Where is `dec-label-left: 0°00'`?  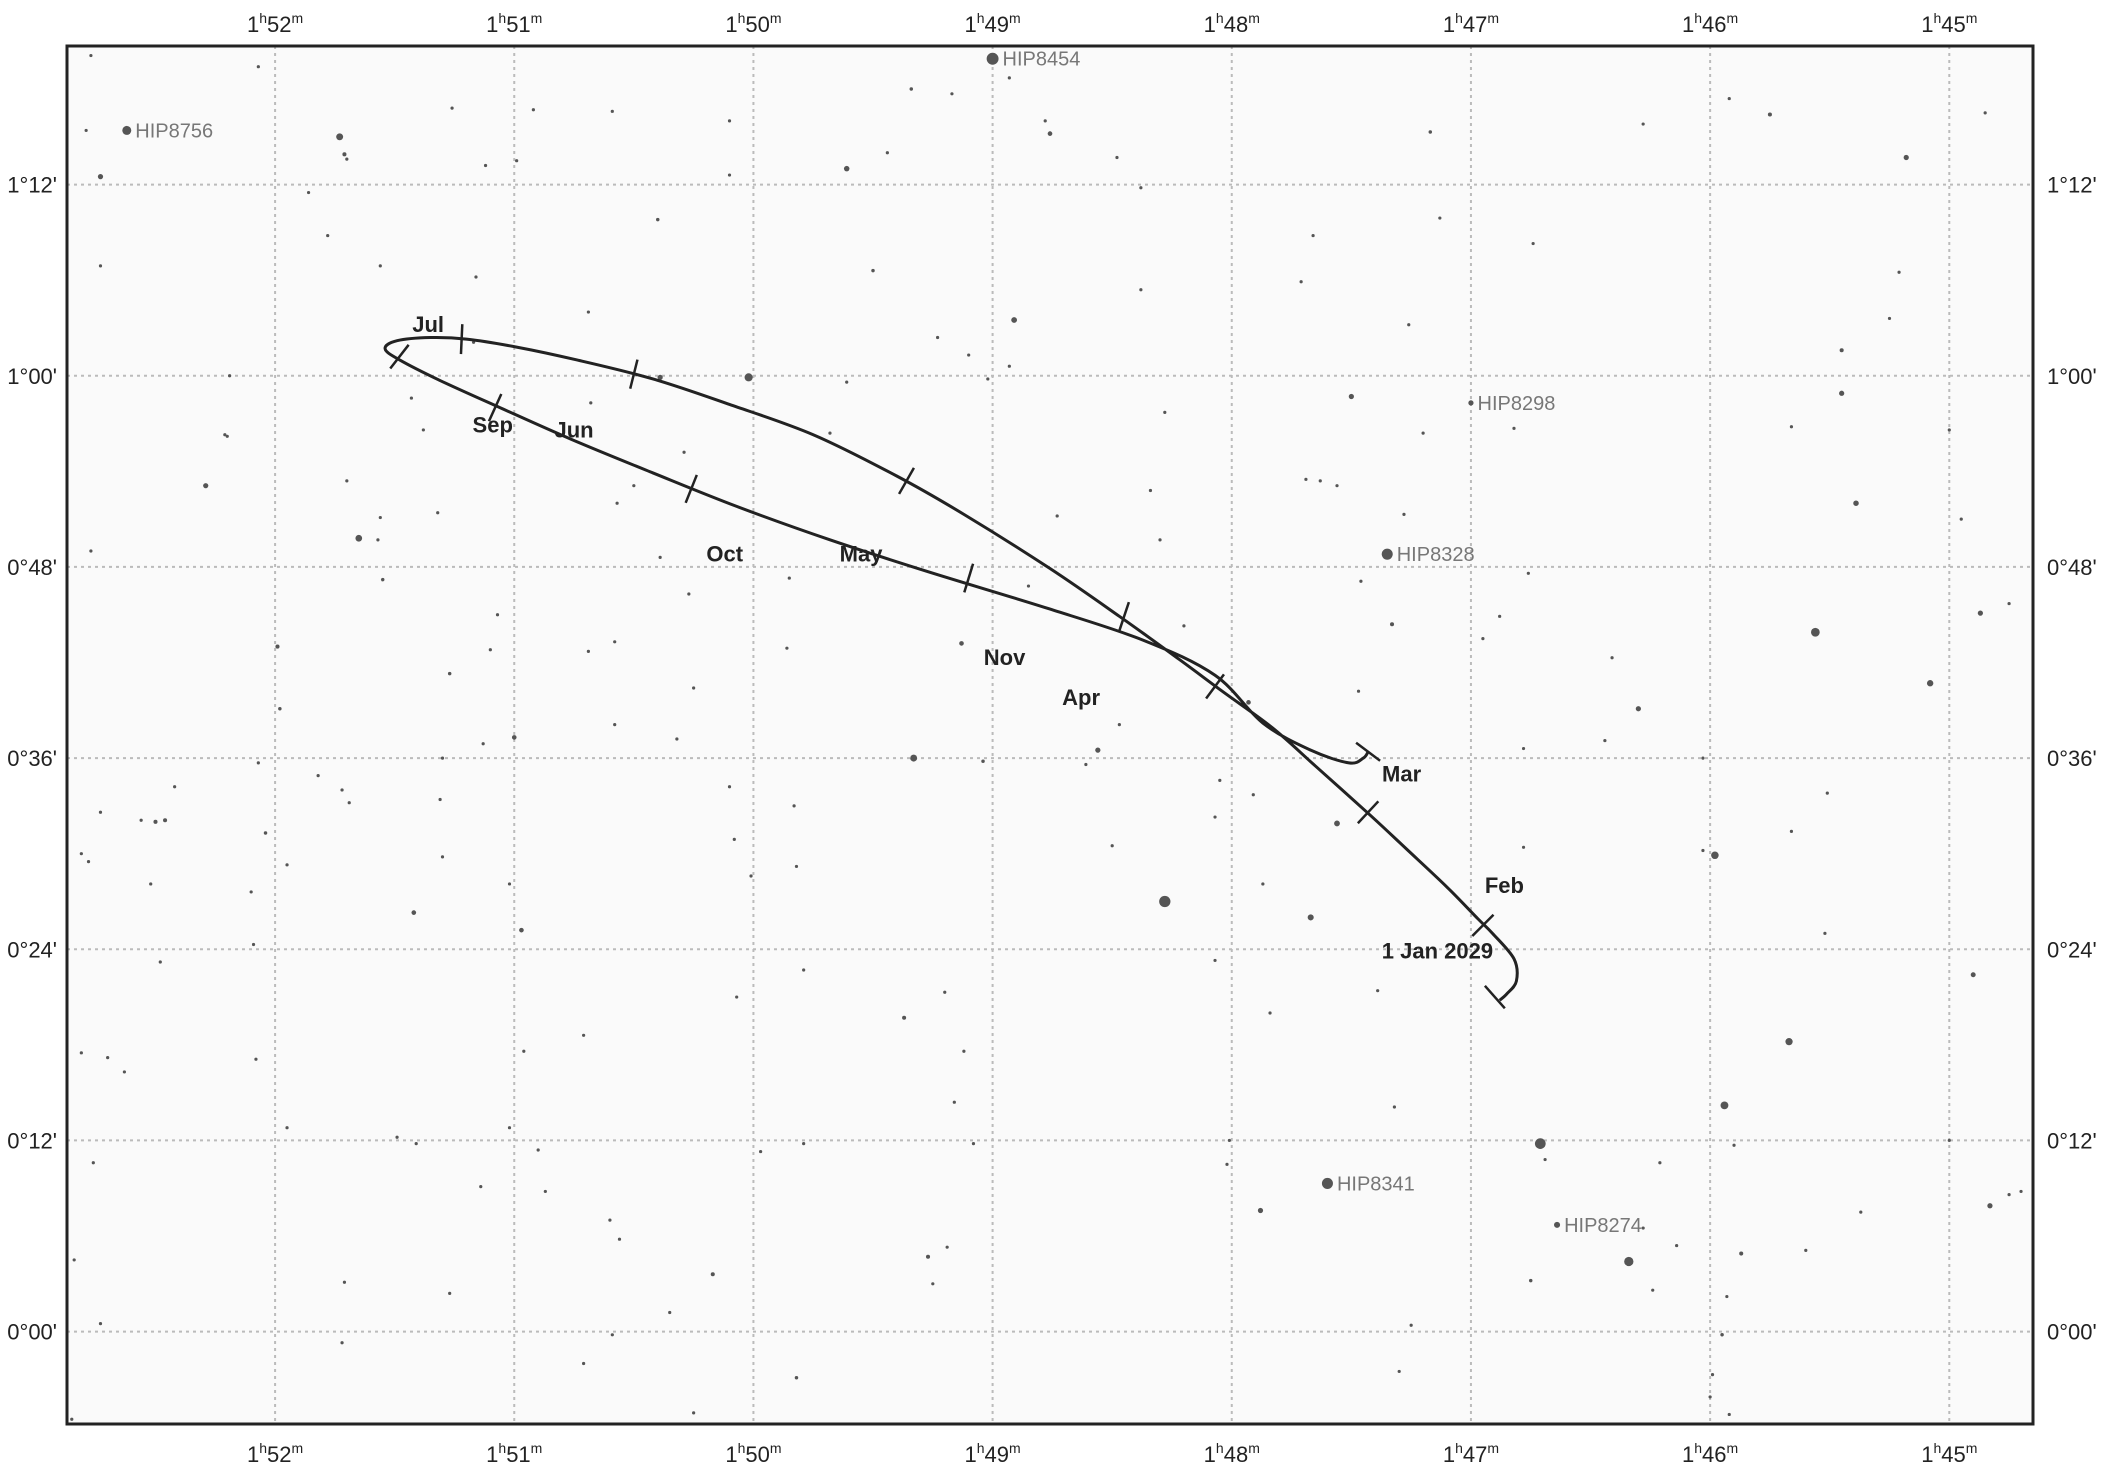
dec-label-left: 0°00' is located at coordinates (32, 1332).